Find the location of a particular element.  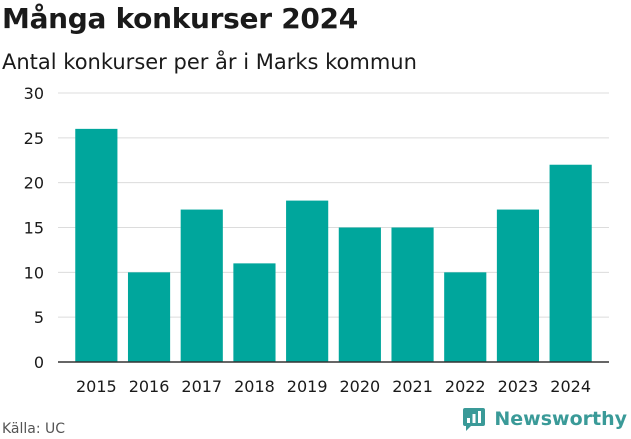

bar-2021 is located at coordinates (412, 294).